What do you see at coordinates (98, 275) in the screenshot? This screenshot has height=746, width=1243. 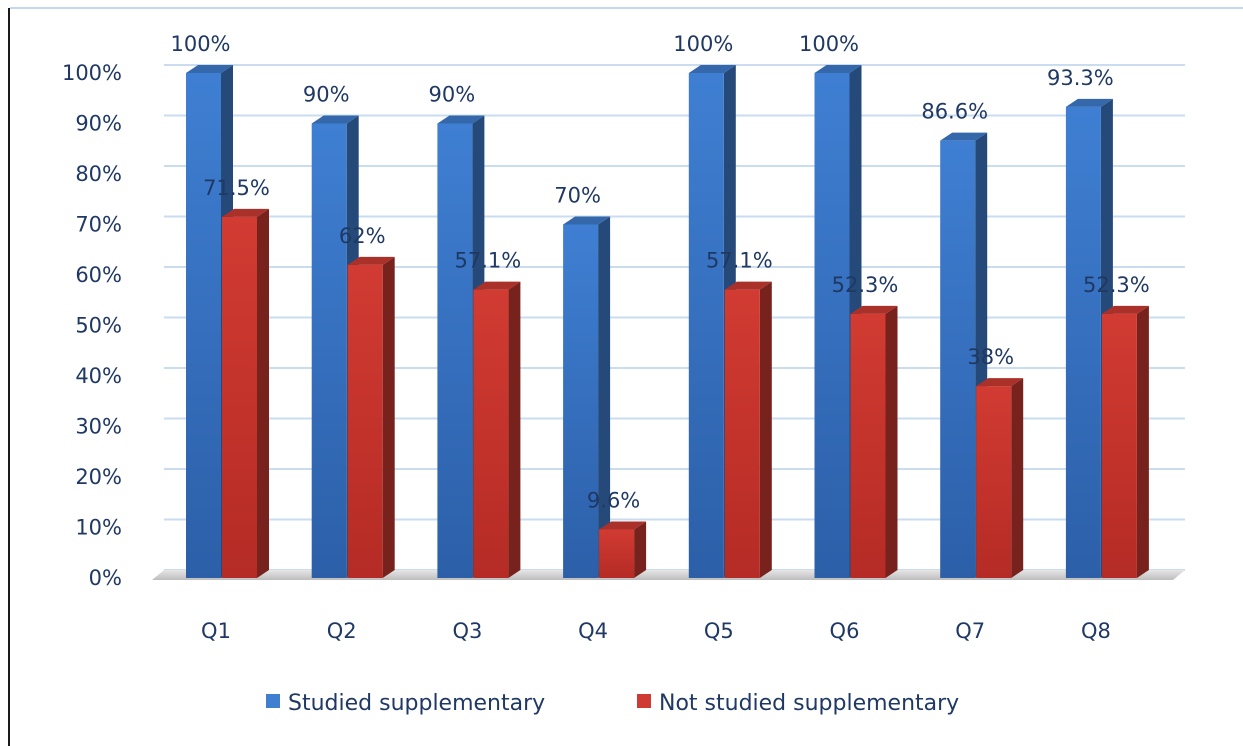 I see `y-tick-label: 60%` at bounding box center [98, 275].